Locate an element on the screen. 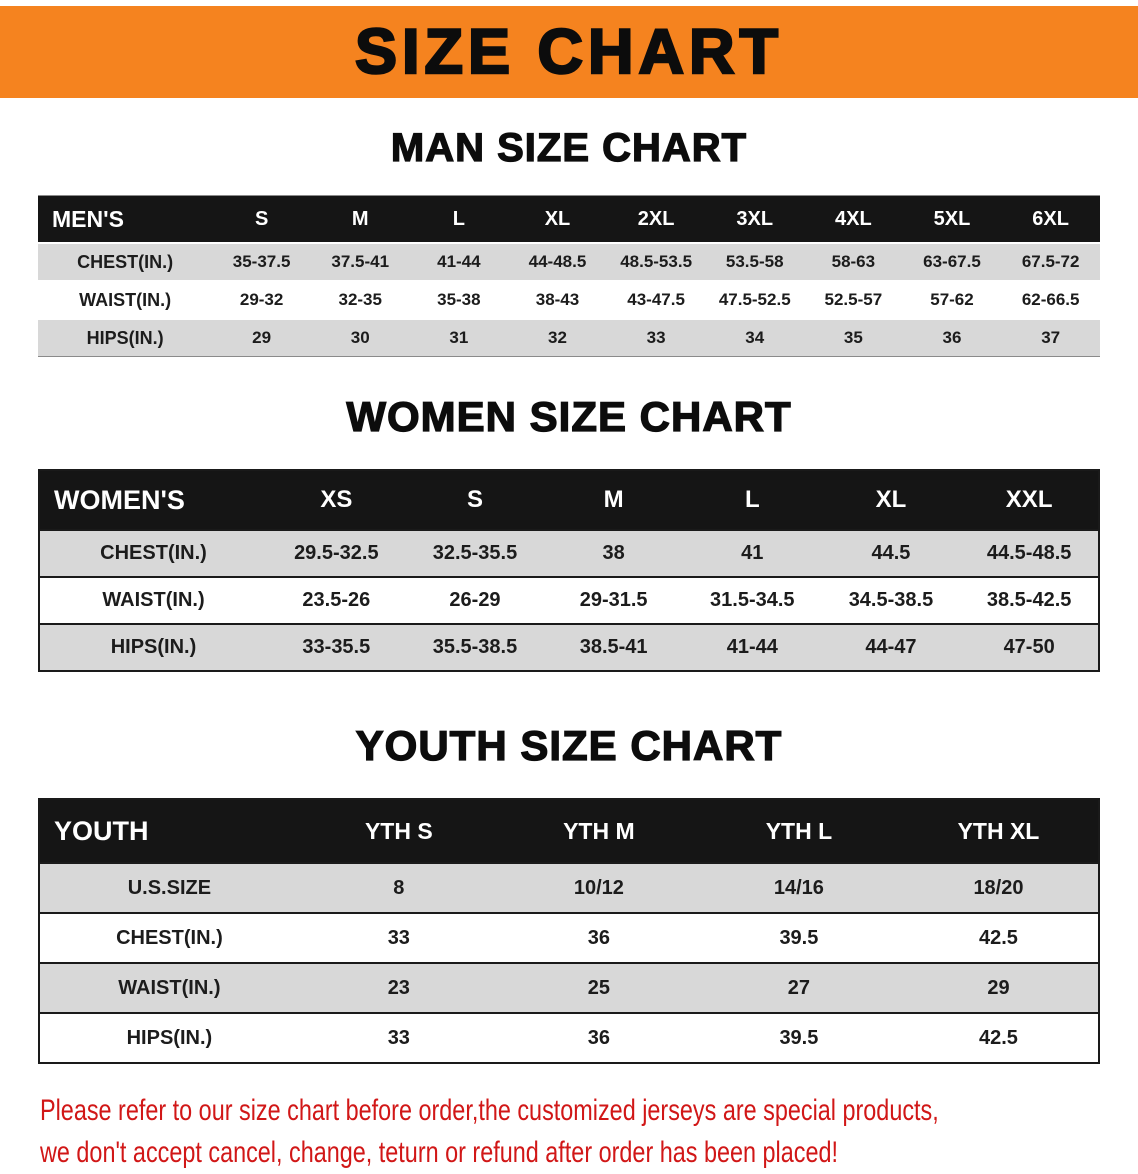 The image size is (1138, 1174). measurement-value: 38.5-41 is located at coordinates (613, 647).